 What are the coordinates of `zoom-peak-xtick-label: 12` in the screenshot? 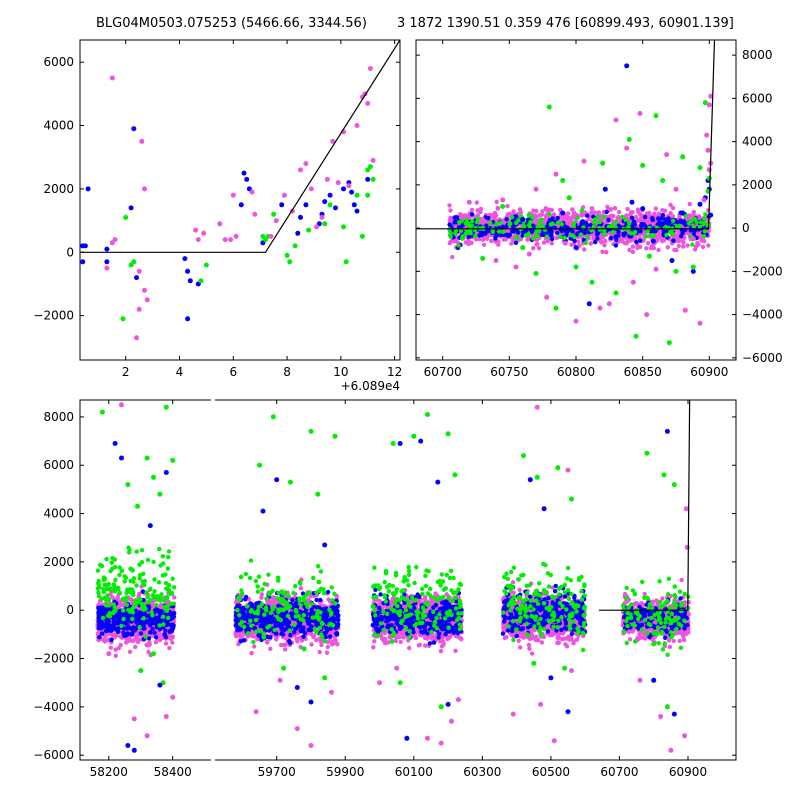 It's located at (394, 372).